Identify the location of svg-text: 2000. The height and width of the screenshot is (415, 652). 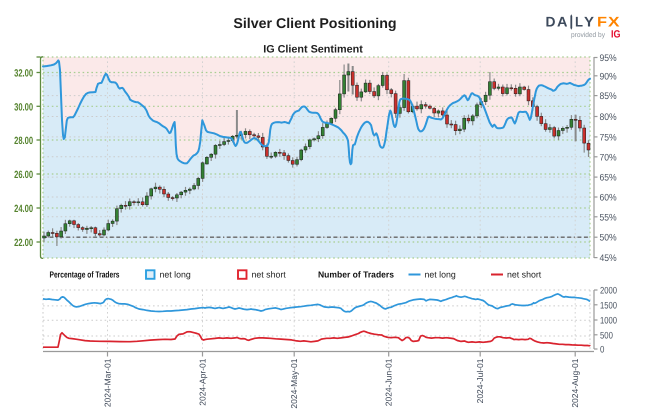
(608, 291).